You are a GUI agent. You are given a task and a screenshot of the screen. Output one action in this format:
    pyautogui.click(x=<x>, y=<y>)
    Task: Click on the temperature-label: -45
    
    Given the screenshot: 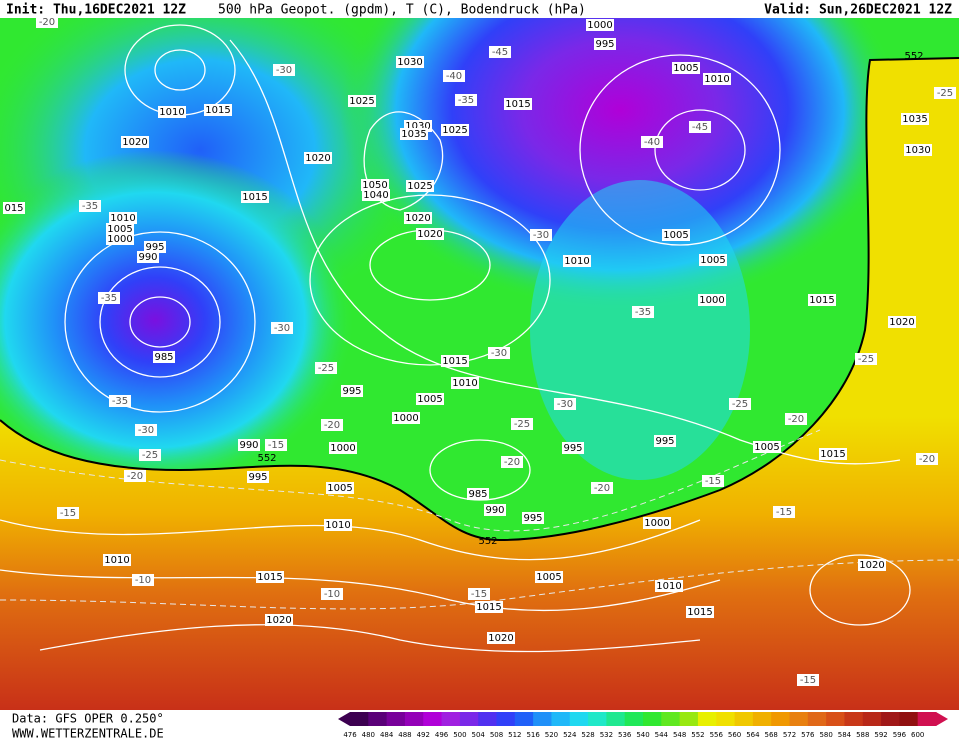 What is the action you would take?
    pyautogui.click(x=700, y=127)
    